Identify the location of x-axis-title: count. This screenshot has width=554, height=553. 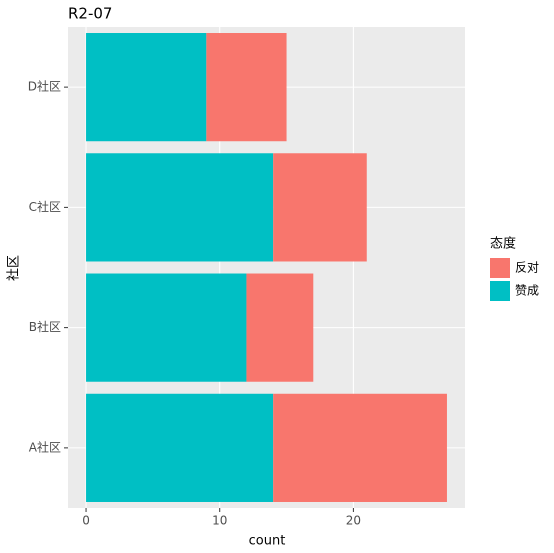
(267, 541).